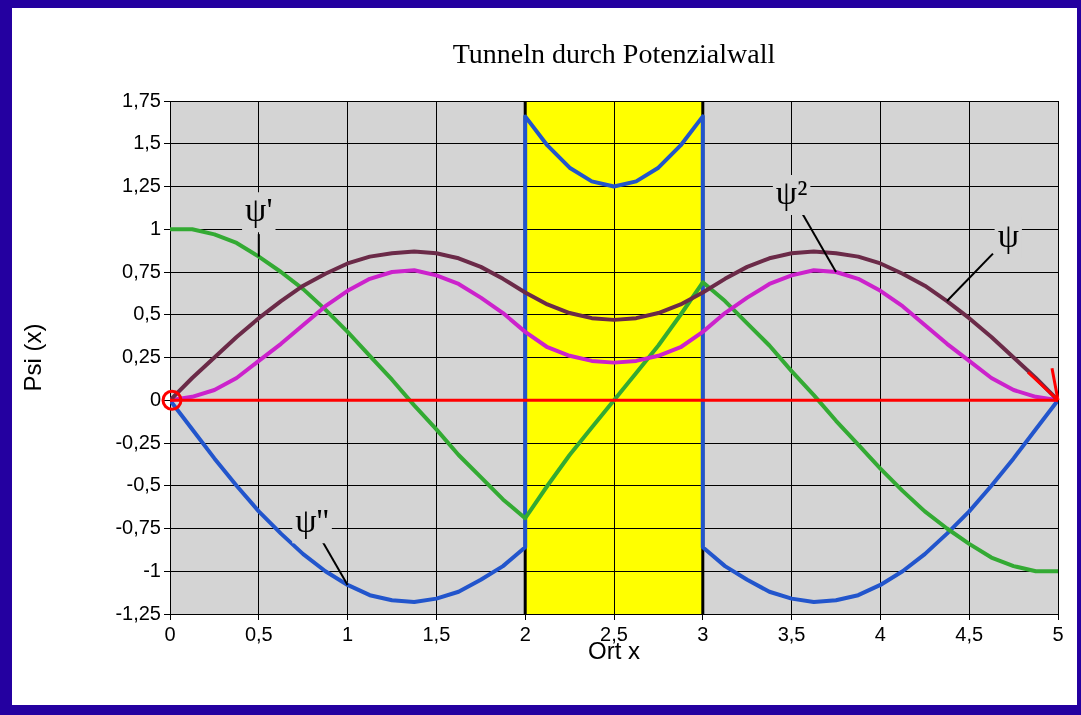 This screenshot has width=1081, height=715. Describe the element at coordinates (1058, 633) in the screenshot. I see `x-tick-label: 5` at that location.